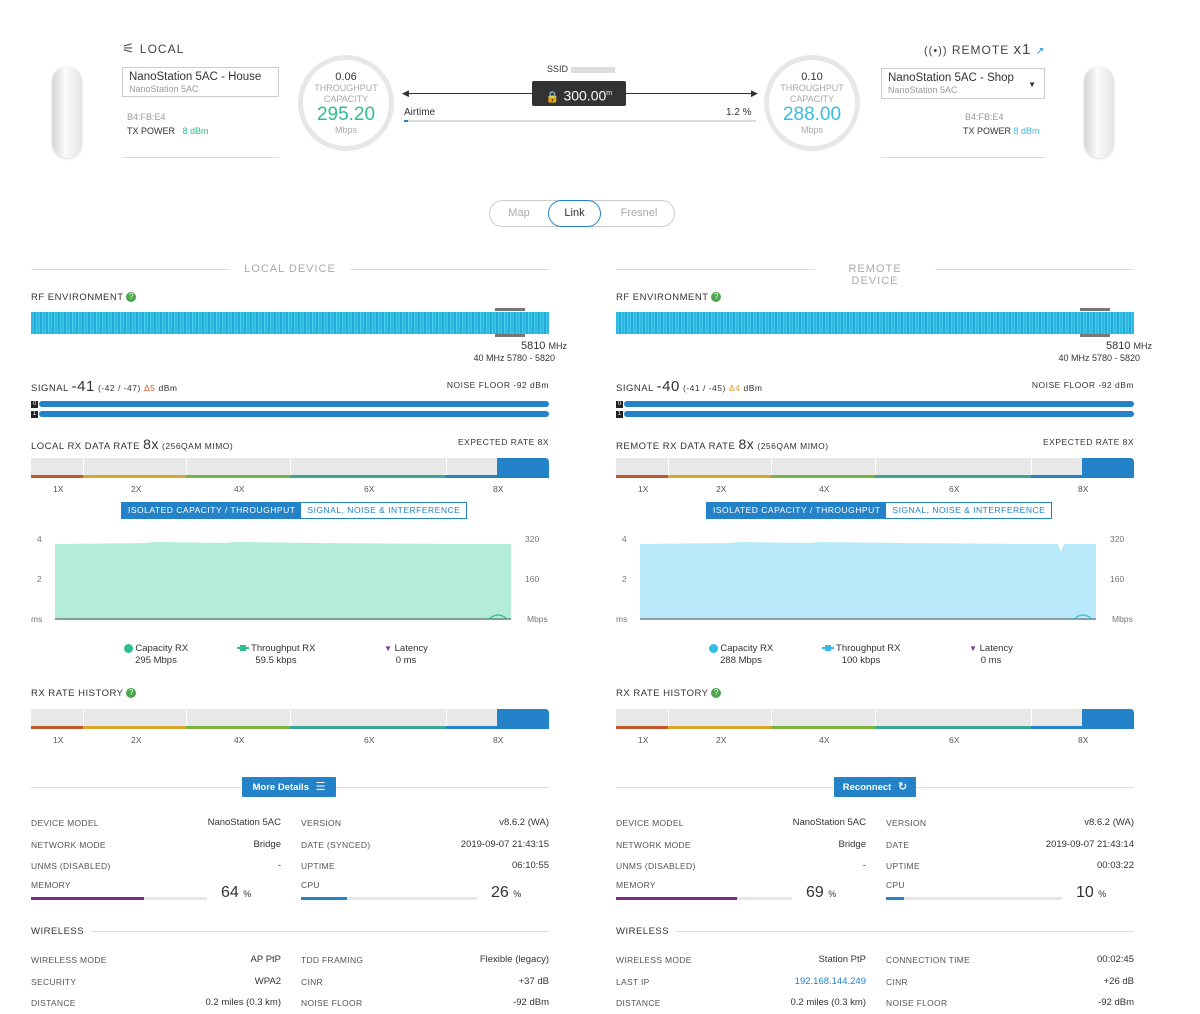  I want to click on local-mac: B4:FB:E4, so click(146, 117).